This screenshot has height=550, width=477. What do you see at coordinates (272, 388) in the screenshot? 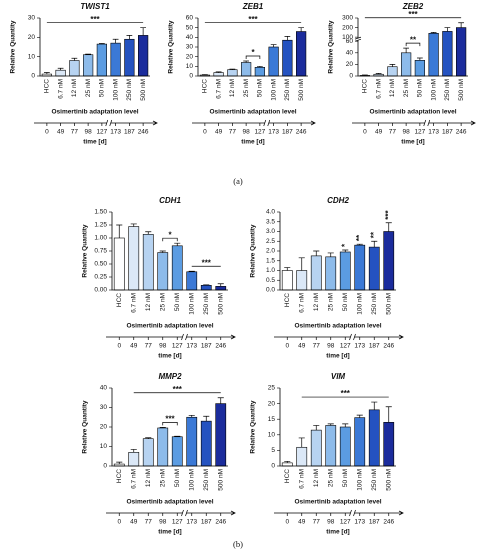
I see `y-tick-label: 25` at bounding box center [272, 388].